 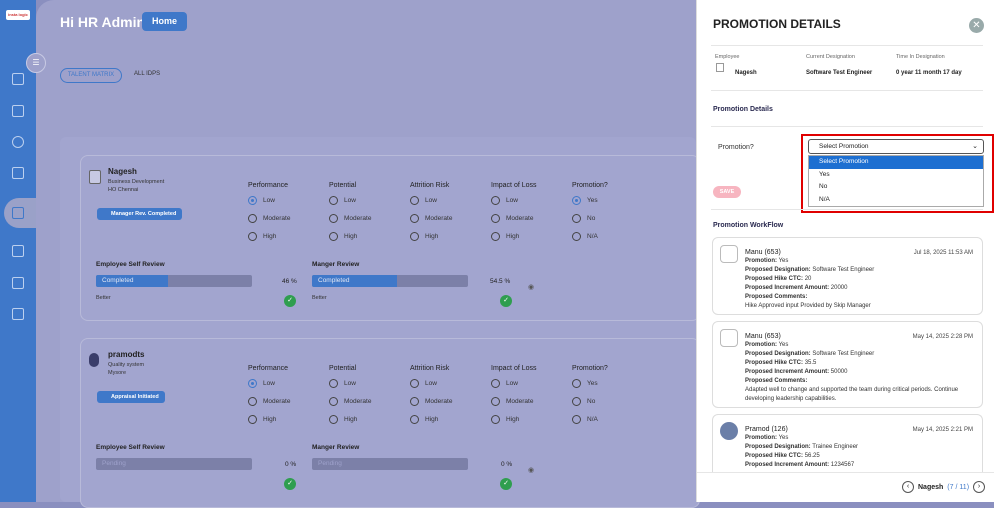 I want to click on self-review-note: Better, so click(x=103, y=298).